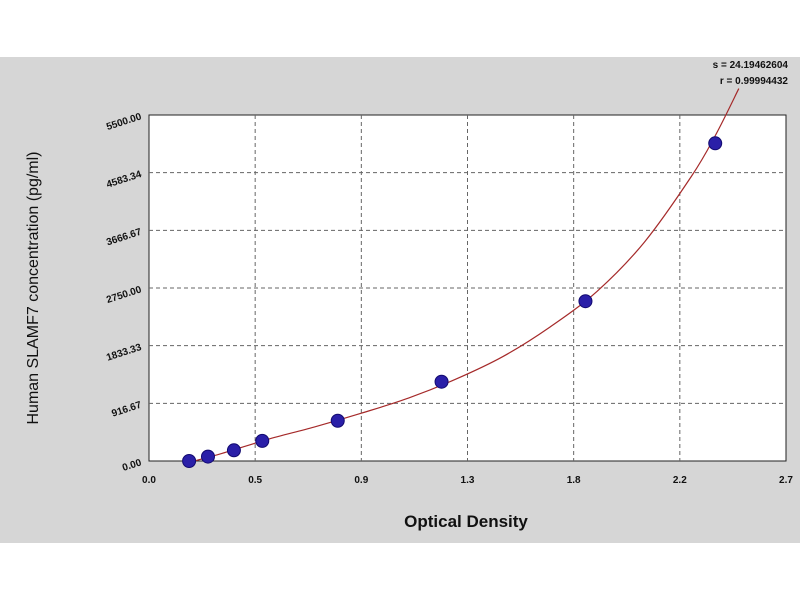 The height and width of the screenshot is (600, 800). What do you see at coordinates (680, 480) in the screenshot?
I see `x-tick-label: 2.2` at bounding box center [680, 480].